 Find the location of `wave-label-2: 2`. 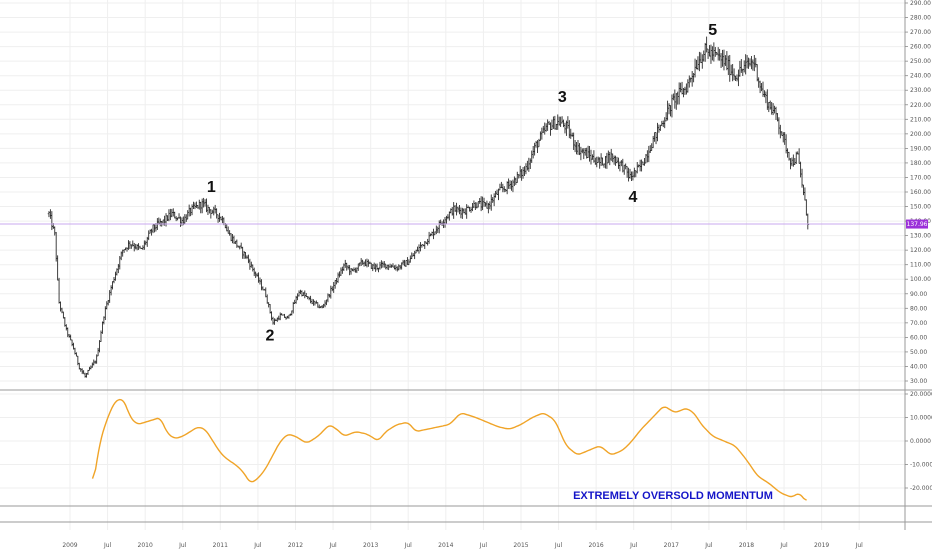

wave-label-2: 2 is located at coordinates (269, 335).